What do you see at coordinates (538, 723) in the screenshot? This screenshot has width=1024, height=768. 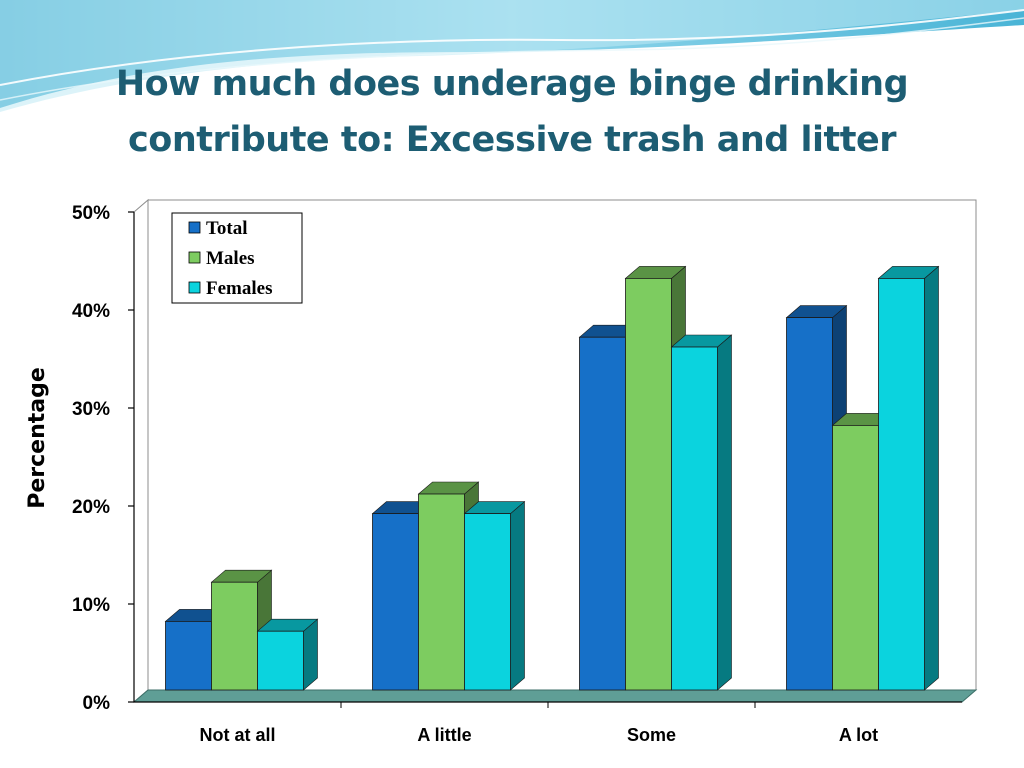 I see `x-axis-ticks: Not at all A little Some A lot` at bounding box center [538, 723].